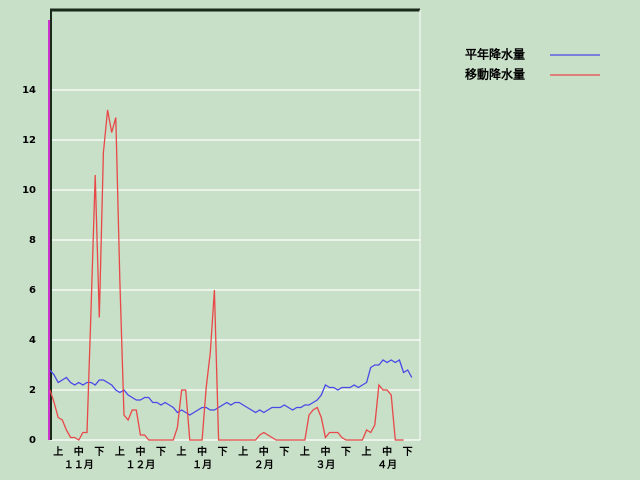 This screenshot has height=480, width=640. What do you see at coordinates (231, 387) in the screenshot?
I see `series-line` at bounding box center [231, 387].